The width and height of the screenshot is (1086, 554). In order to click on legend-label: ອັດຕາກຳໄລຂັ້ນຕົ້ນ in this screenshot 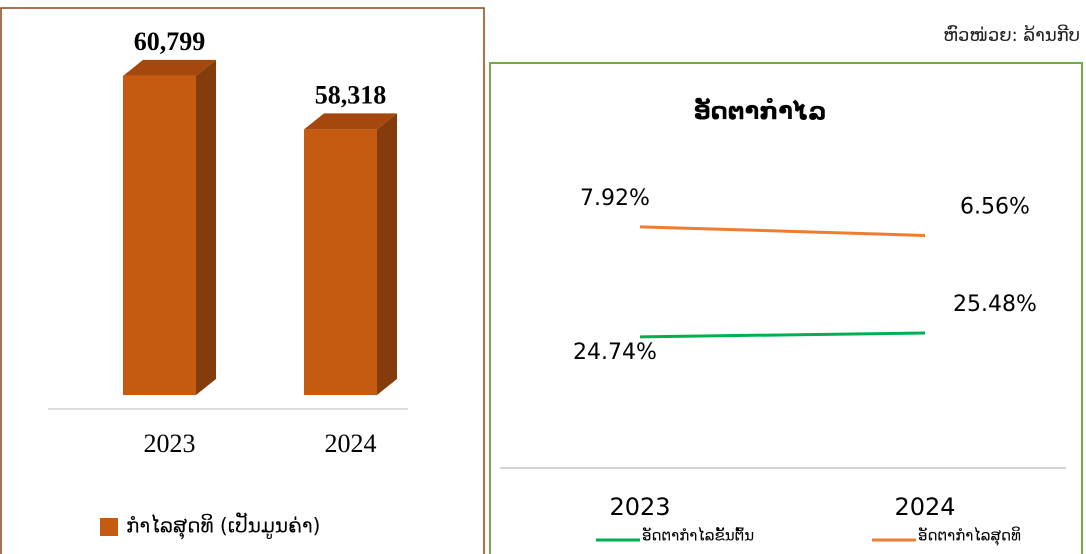, I will do `click(698, 534)`.